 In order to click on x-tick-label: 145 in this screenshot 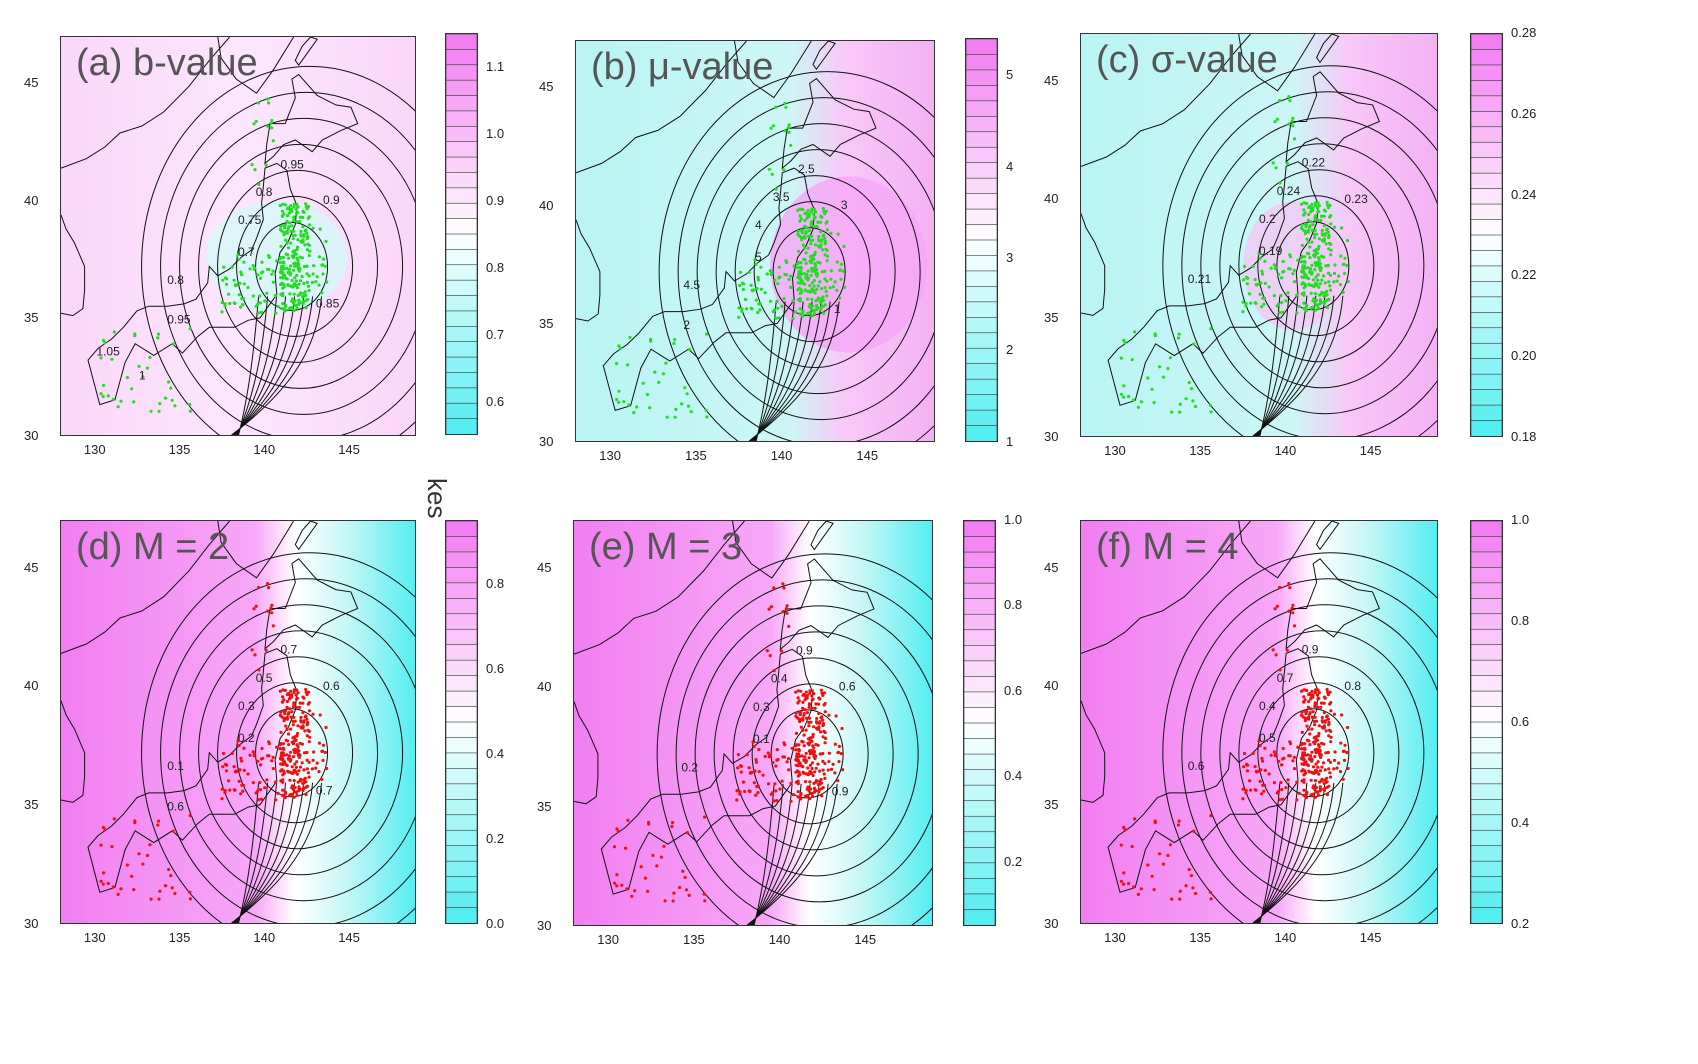, I will do `click(1370, 937)`.